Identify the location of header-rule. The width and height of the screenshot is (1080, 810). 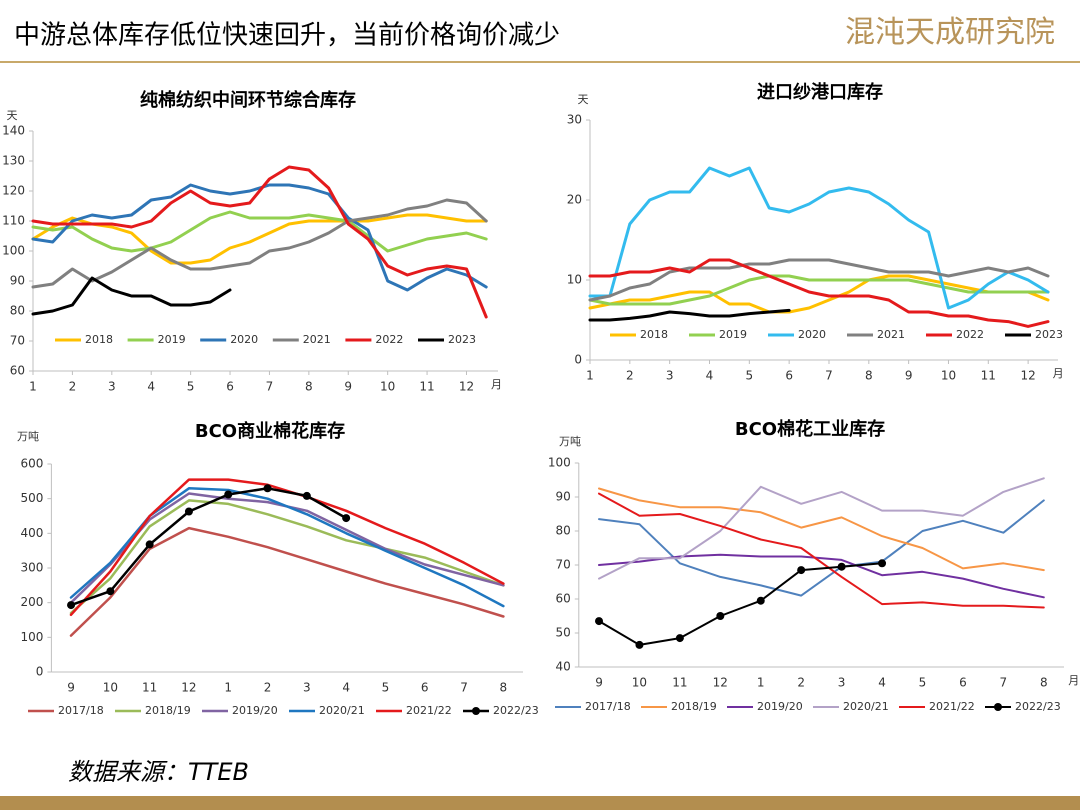
(540, 62).